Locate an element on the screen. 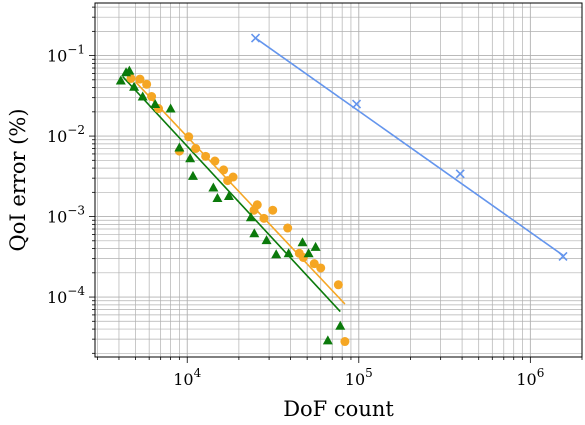 The image size is (585, 425). y-axis-label: QoI error (%) is located at coordinates (18, 179).